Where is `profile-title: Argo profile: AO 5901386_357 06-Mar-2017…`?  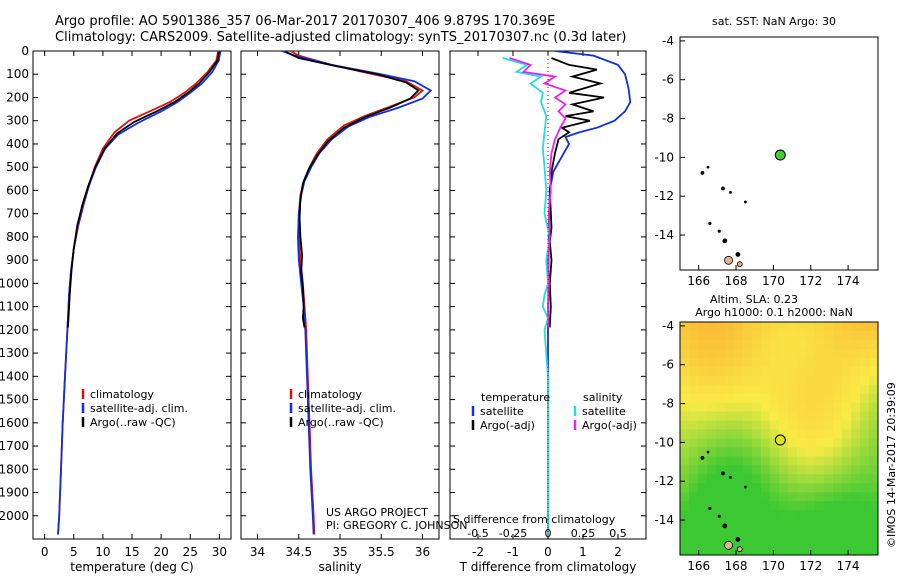
profile-title: Argo profile: AO 5901386_357 06-Mar-2017… is located at coordinates (305, 21).